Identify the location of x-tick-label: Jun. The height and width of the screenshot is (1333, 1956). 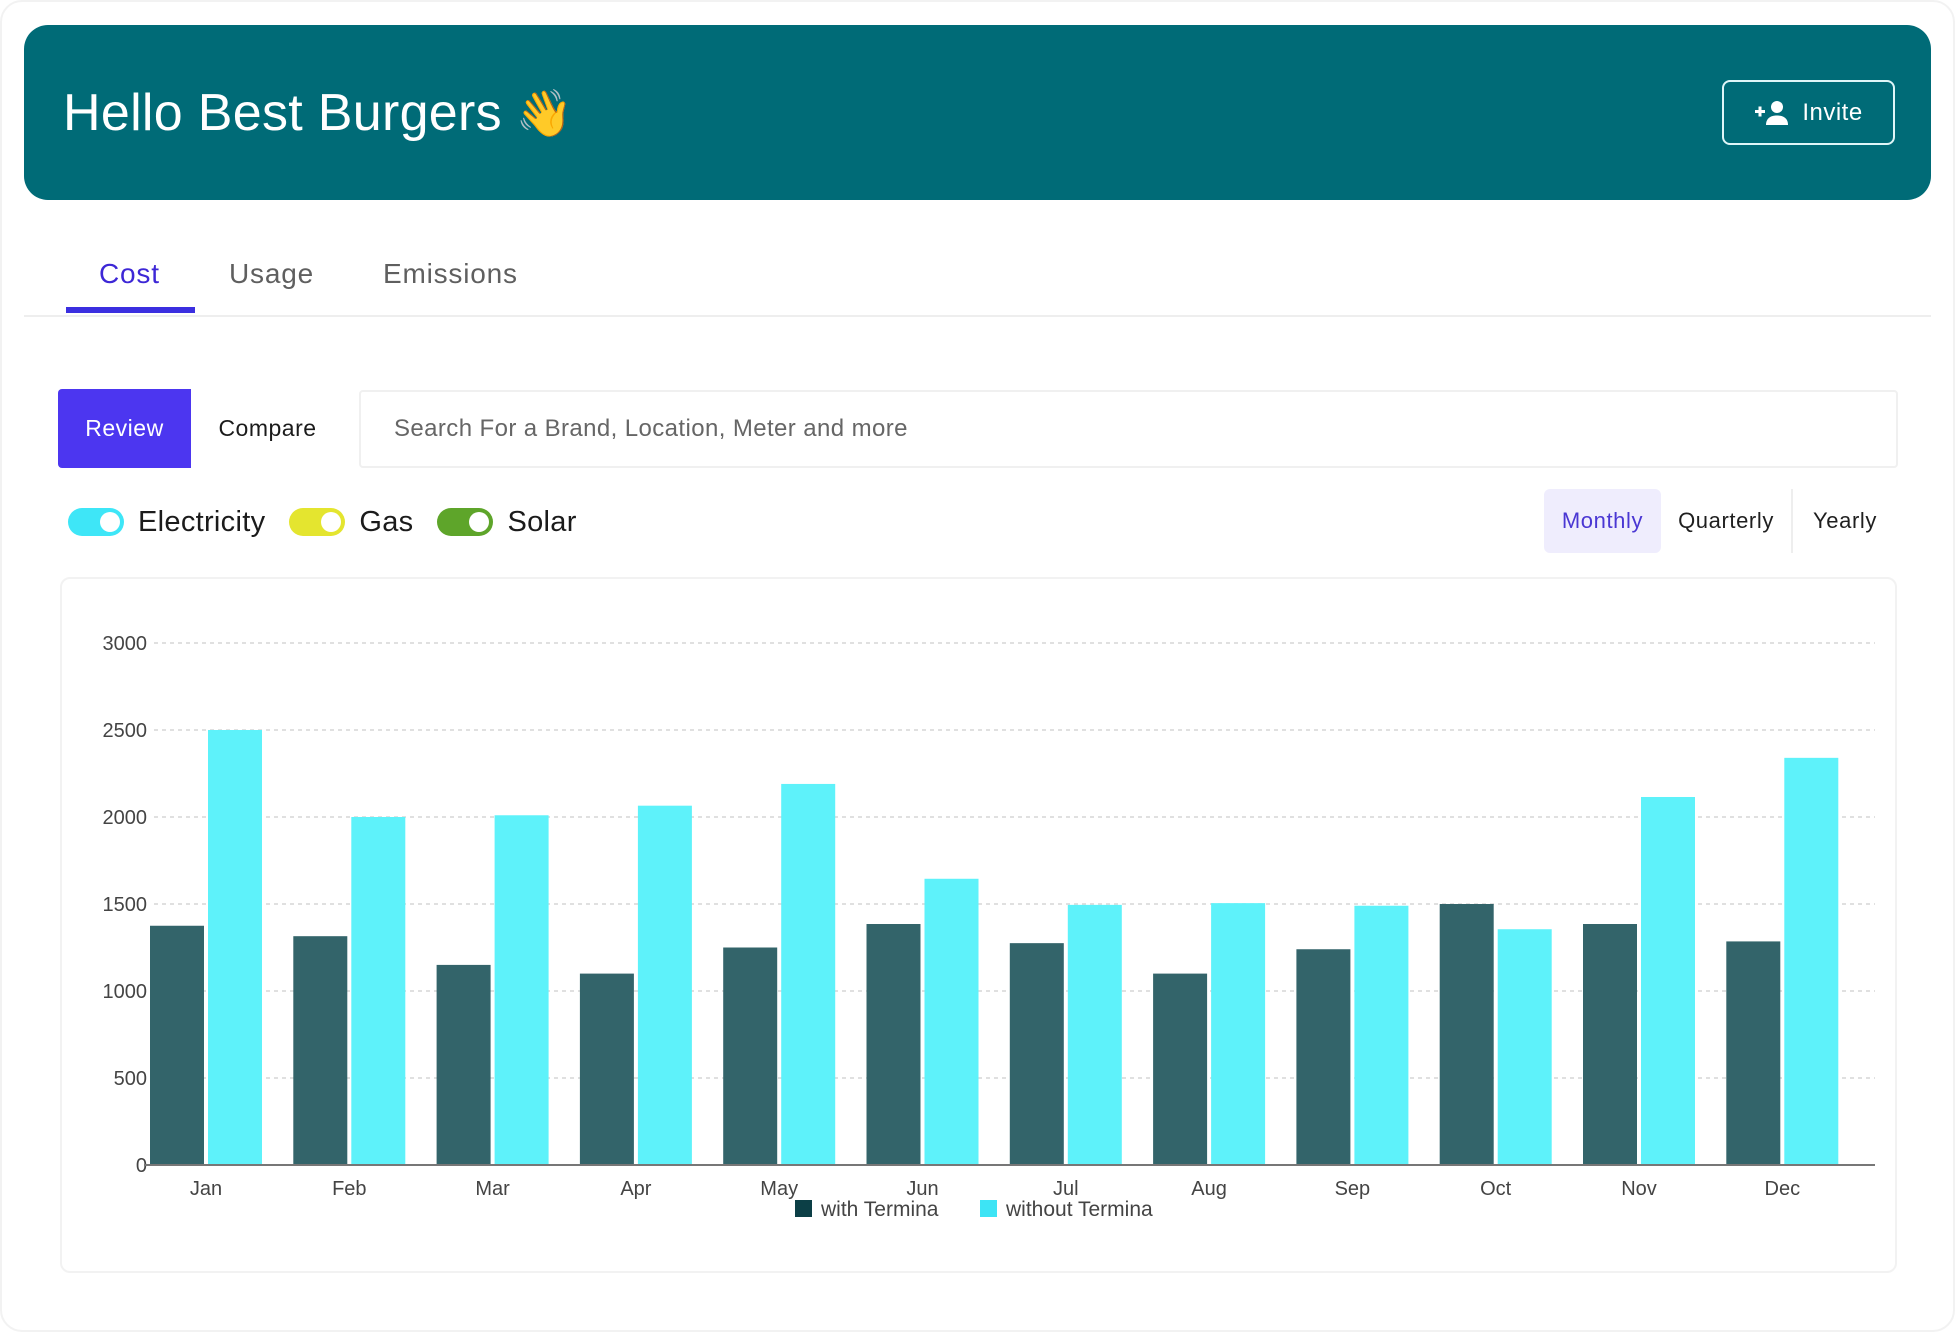
(922, 1189).